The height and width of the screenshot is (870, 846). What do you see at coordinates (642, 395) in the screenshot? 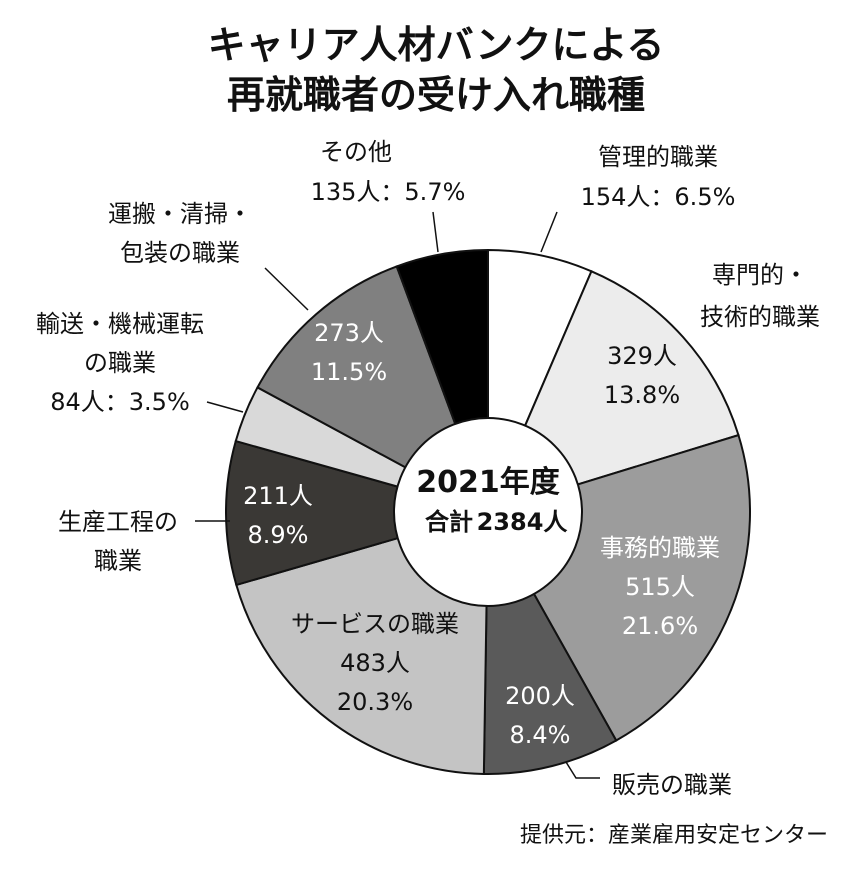
I see `label-professional-percent: 13.8%` at bounding box center [642, 395].